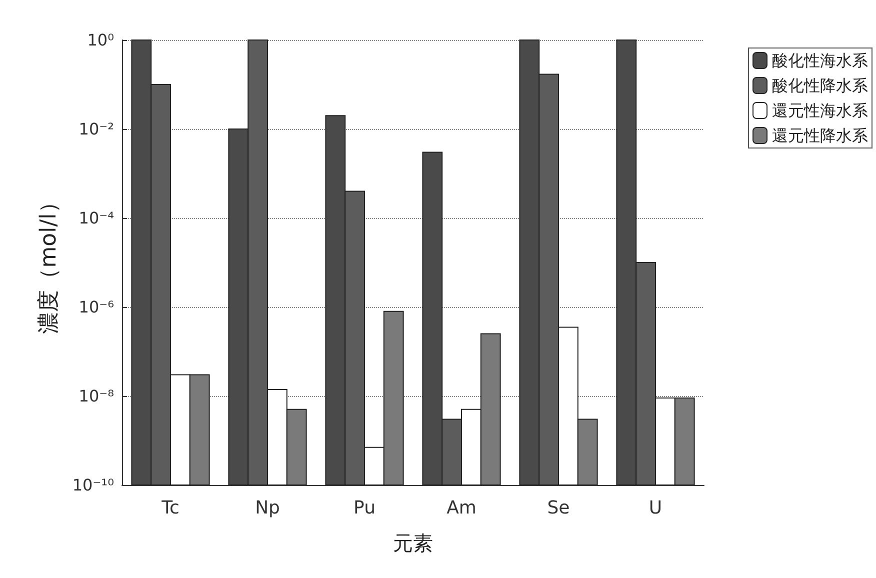  Describe the element at coordinates (93, 485) in the screenshot. I see `y-tick-label: 10⁻¹⁰` at that location.